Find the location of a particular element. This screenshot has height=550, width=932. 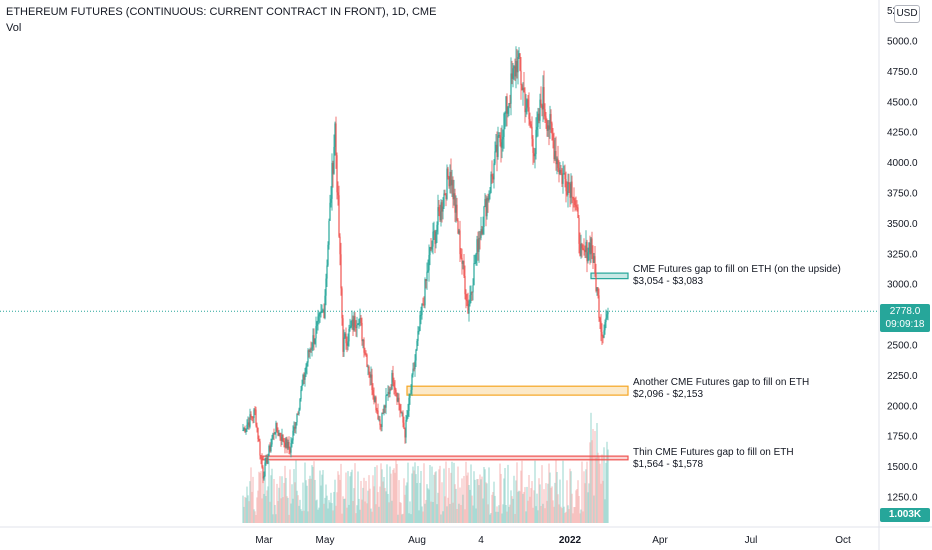

volume-value-badge: 1.003K is located at coordinates (905, 515).